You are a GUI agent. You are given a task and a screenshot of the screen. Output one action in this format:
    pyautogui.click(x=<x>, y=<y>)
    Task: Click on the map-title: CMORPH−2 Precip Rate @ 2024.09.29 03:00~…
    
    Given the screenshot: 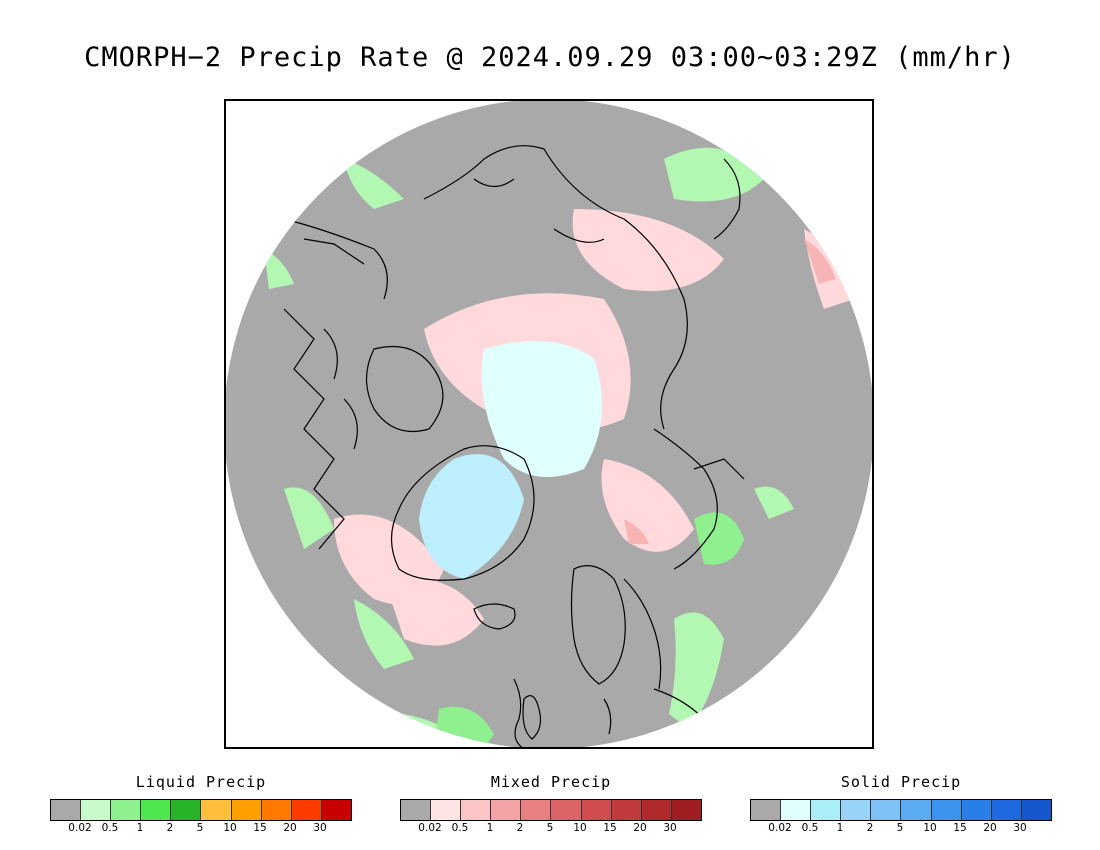 What is the action you would take?
    pyautogui.click(x=550, y=57)
    